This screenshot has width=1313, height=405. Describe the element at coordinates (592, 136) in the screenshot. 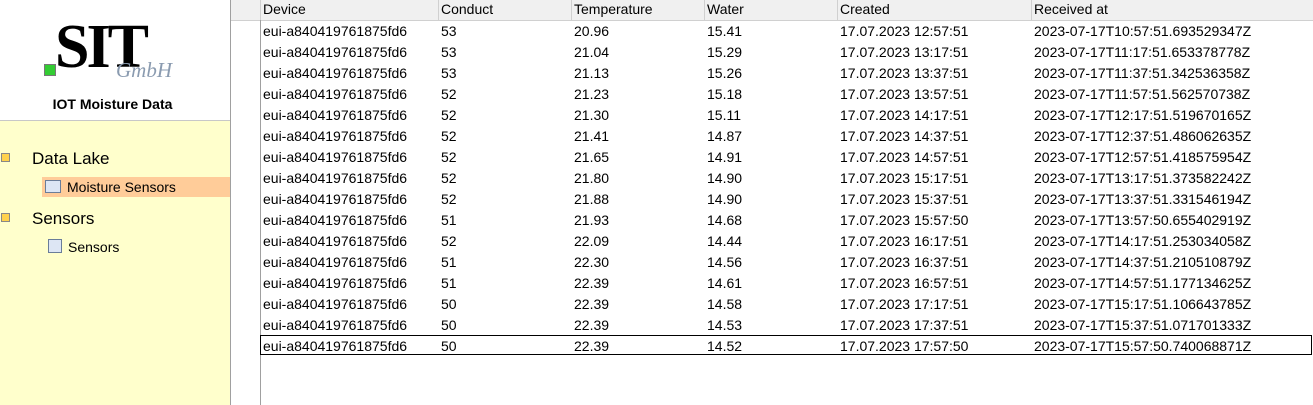

I see `cell: 21.41` at that location.